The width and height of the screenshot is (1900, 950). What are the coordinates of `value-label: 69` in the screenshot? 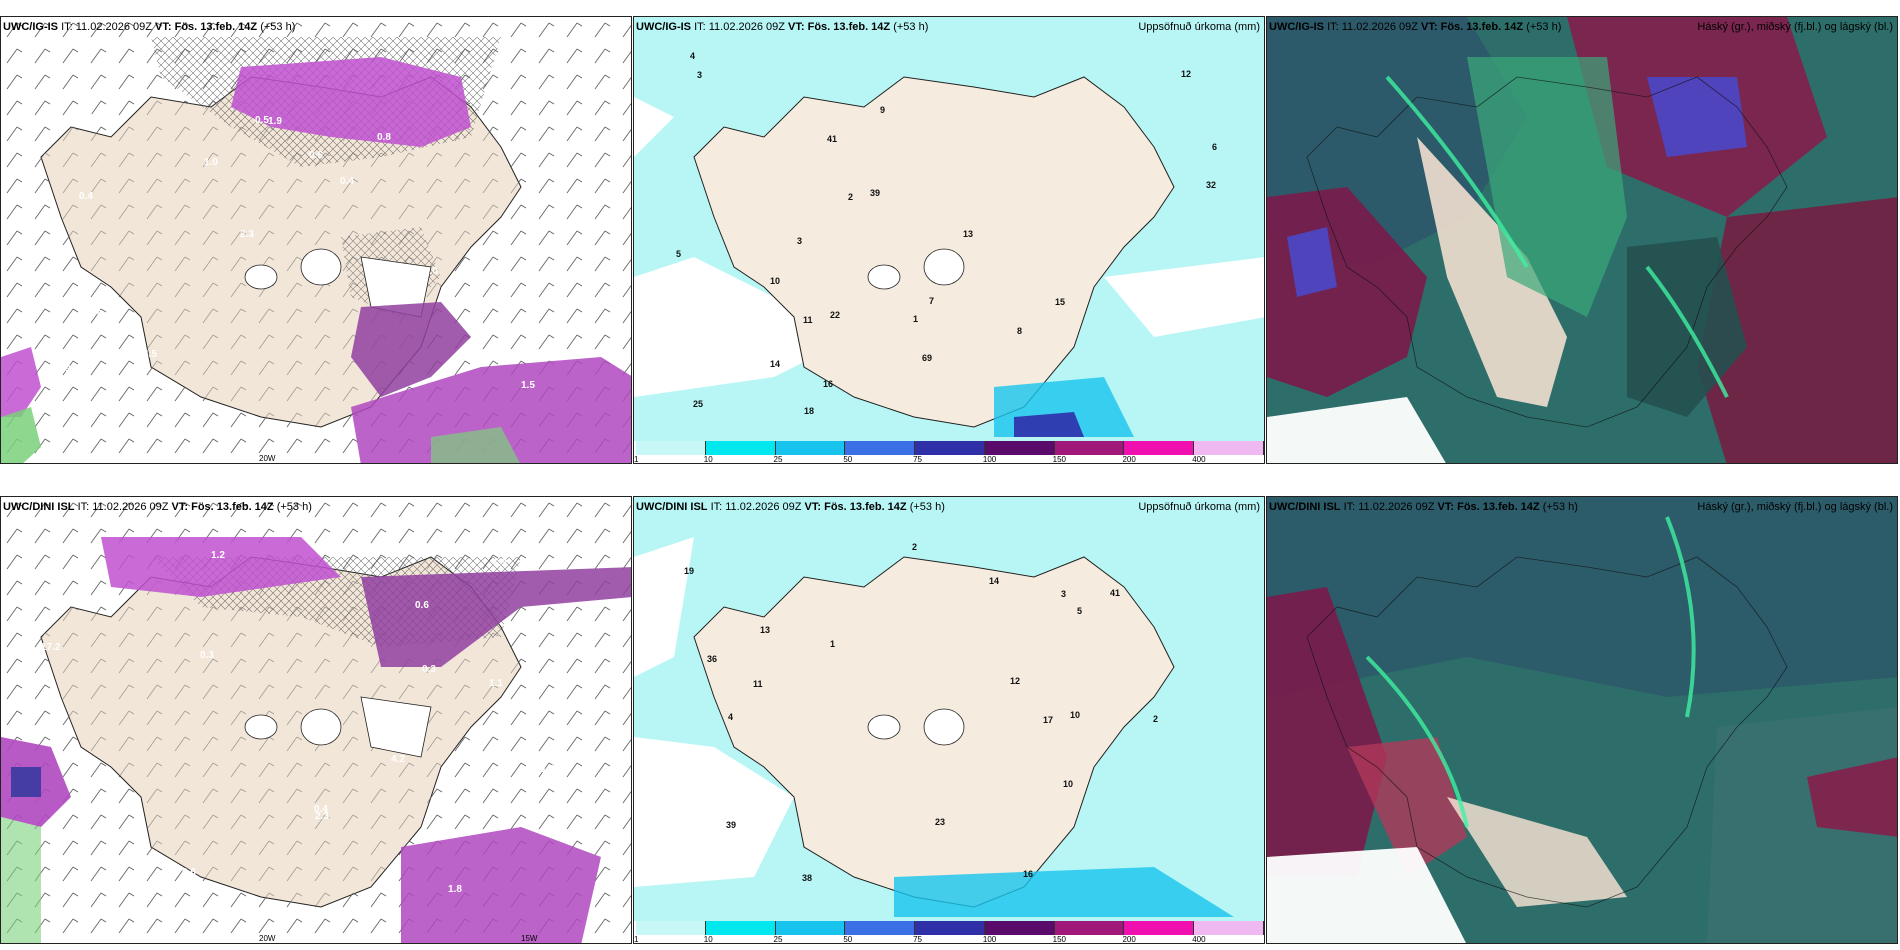 It's located at (927, 358).